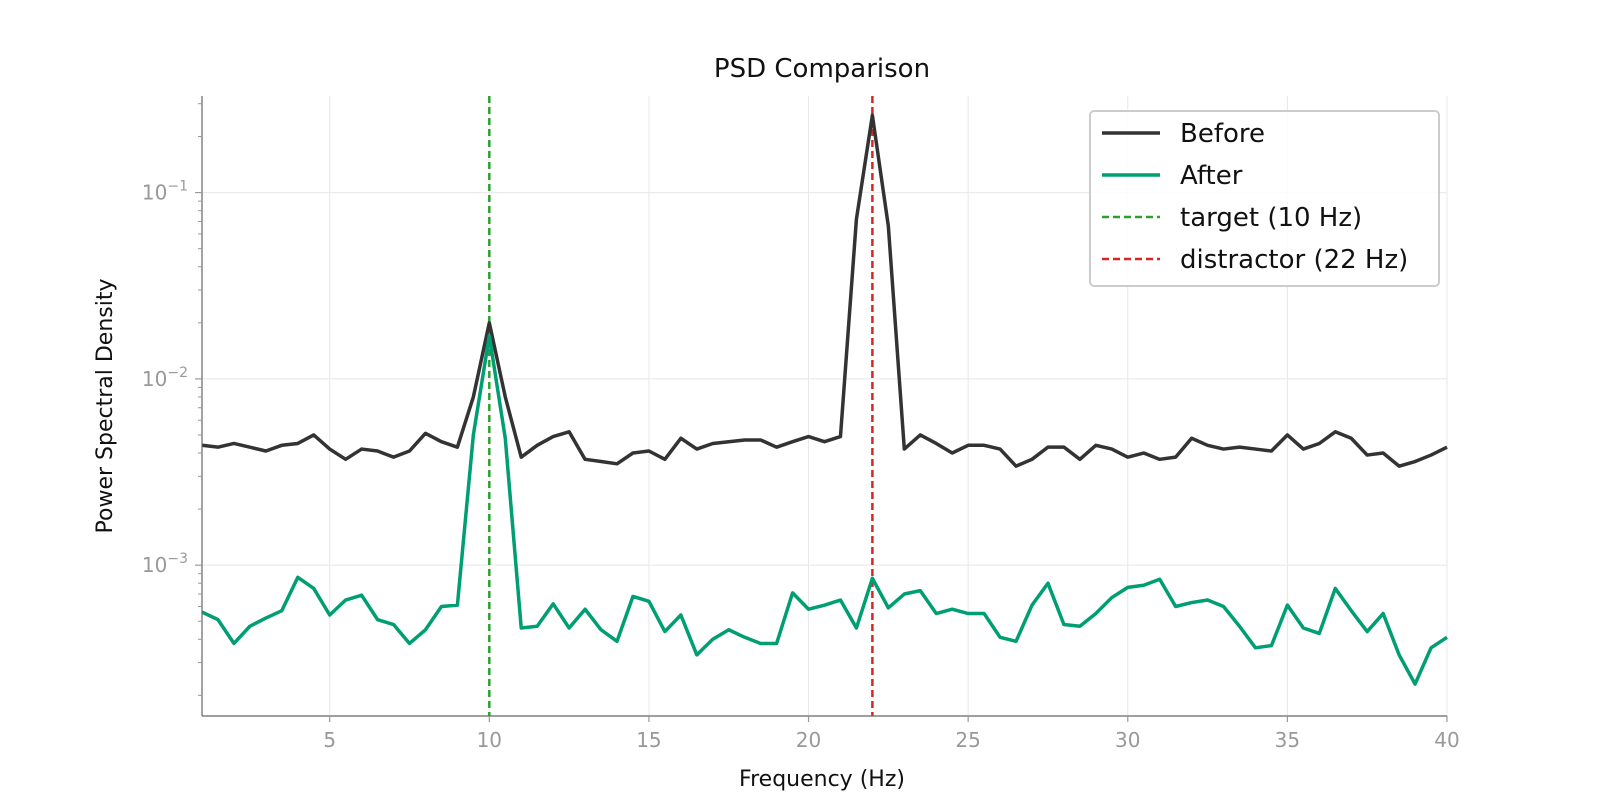 The width and height of the screenshot is (1600, 800). What do you see at coordinates (329, 740) in the screenshot?
I see `x-tick-label: 5` at bounding box center [329, 740].